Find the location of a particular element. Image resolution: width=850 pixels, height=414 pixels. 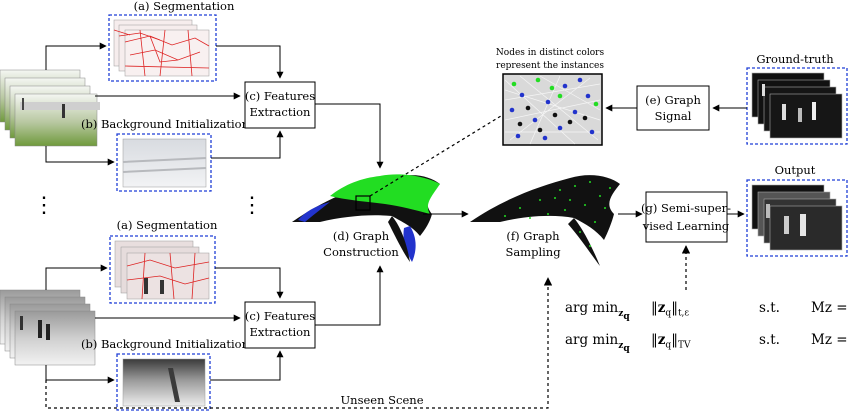

background-top-image is located at coordinates (164, 163).